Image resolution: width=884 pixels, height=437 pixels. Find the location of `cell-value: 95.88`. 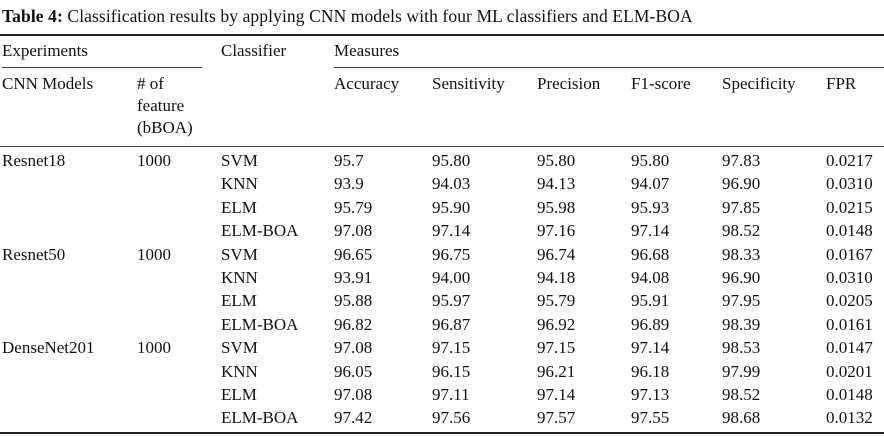

cell-value: 95.88 is located at coordinates (353, 301).